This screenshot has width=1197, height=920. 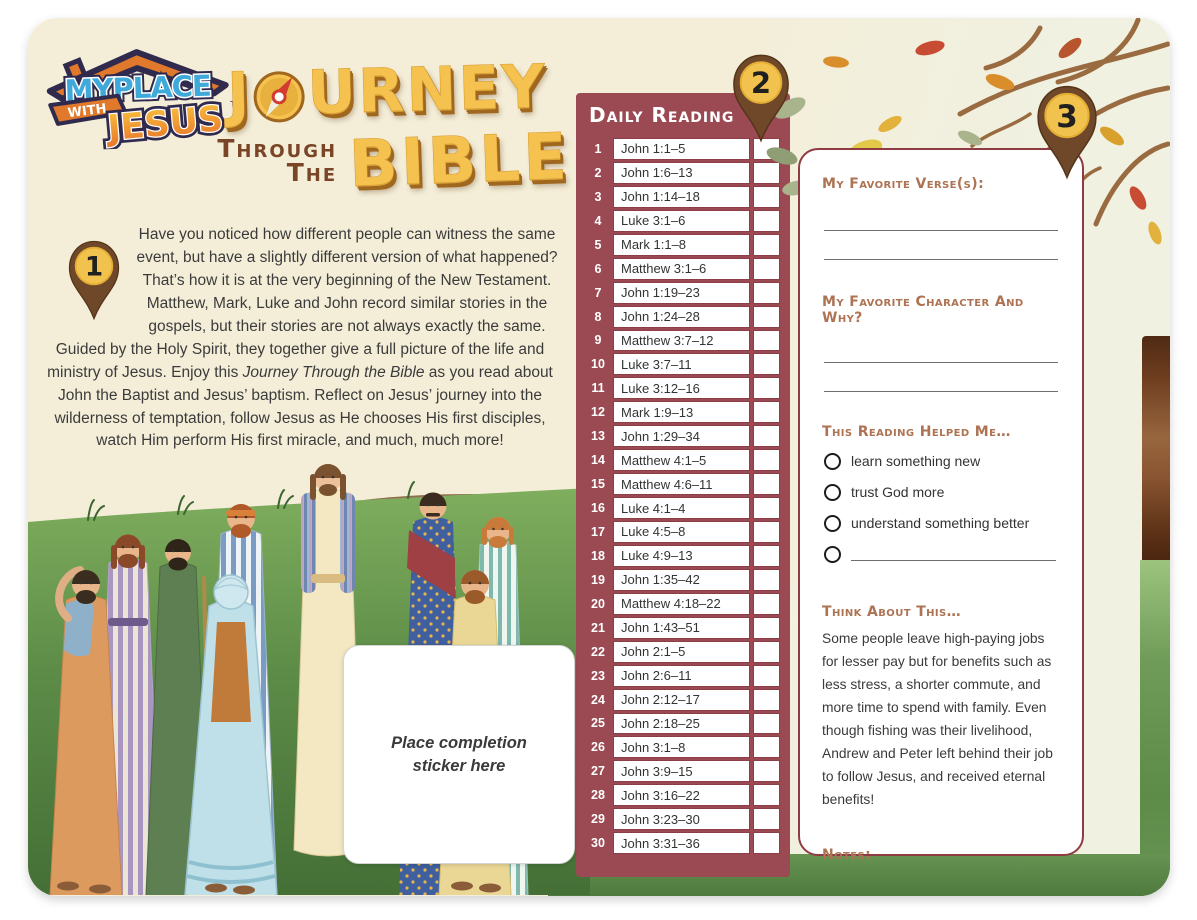 What do you see at coordinates (681, 699) in the screenshot?
I see `reading-reference: John 2:12–17` at bounding box center [681, 699].